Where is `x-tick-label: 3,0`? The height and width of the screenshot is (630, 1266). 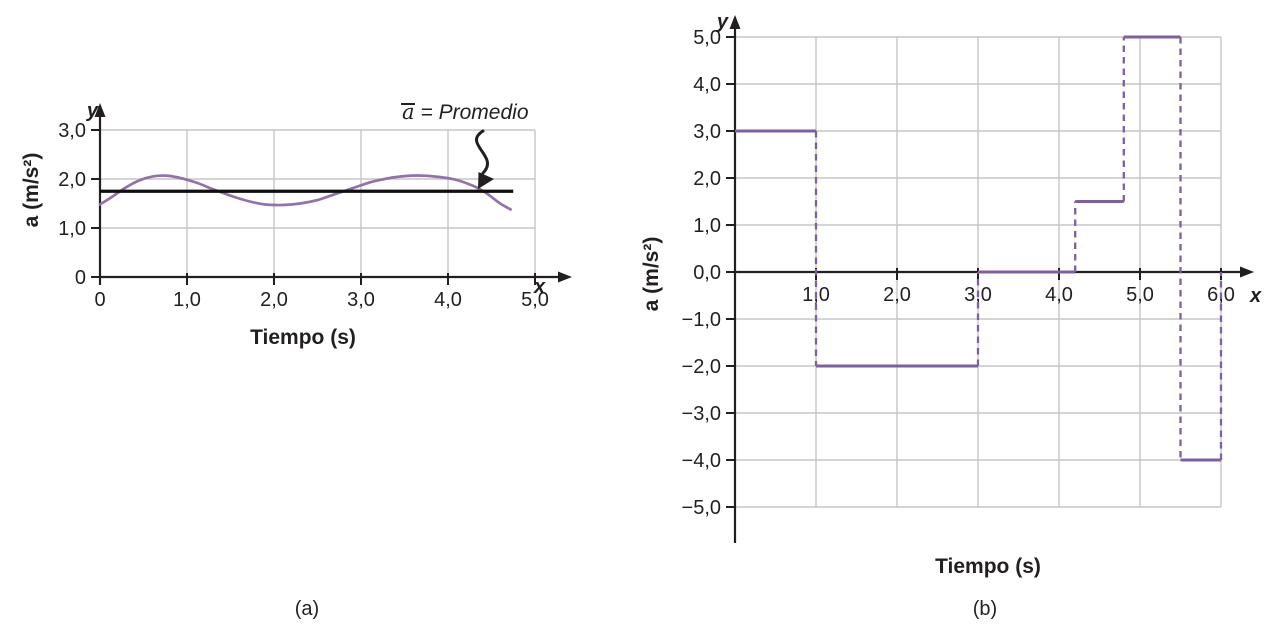
x-tick-label: 3,0 is located at coordinates (361, 300).